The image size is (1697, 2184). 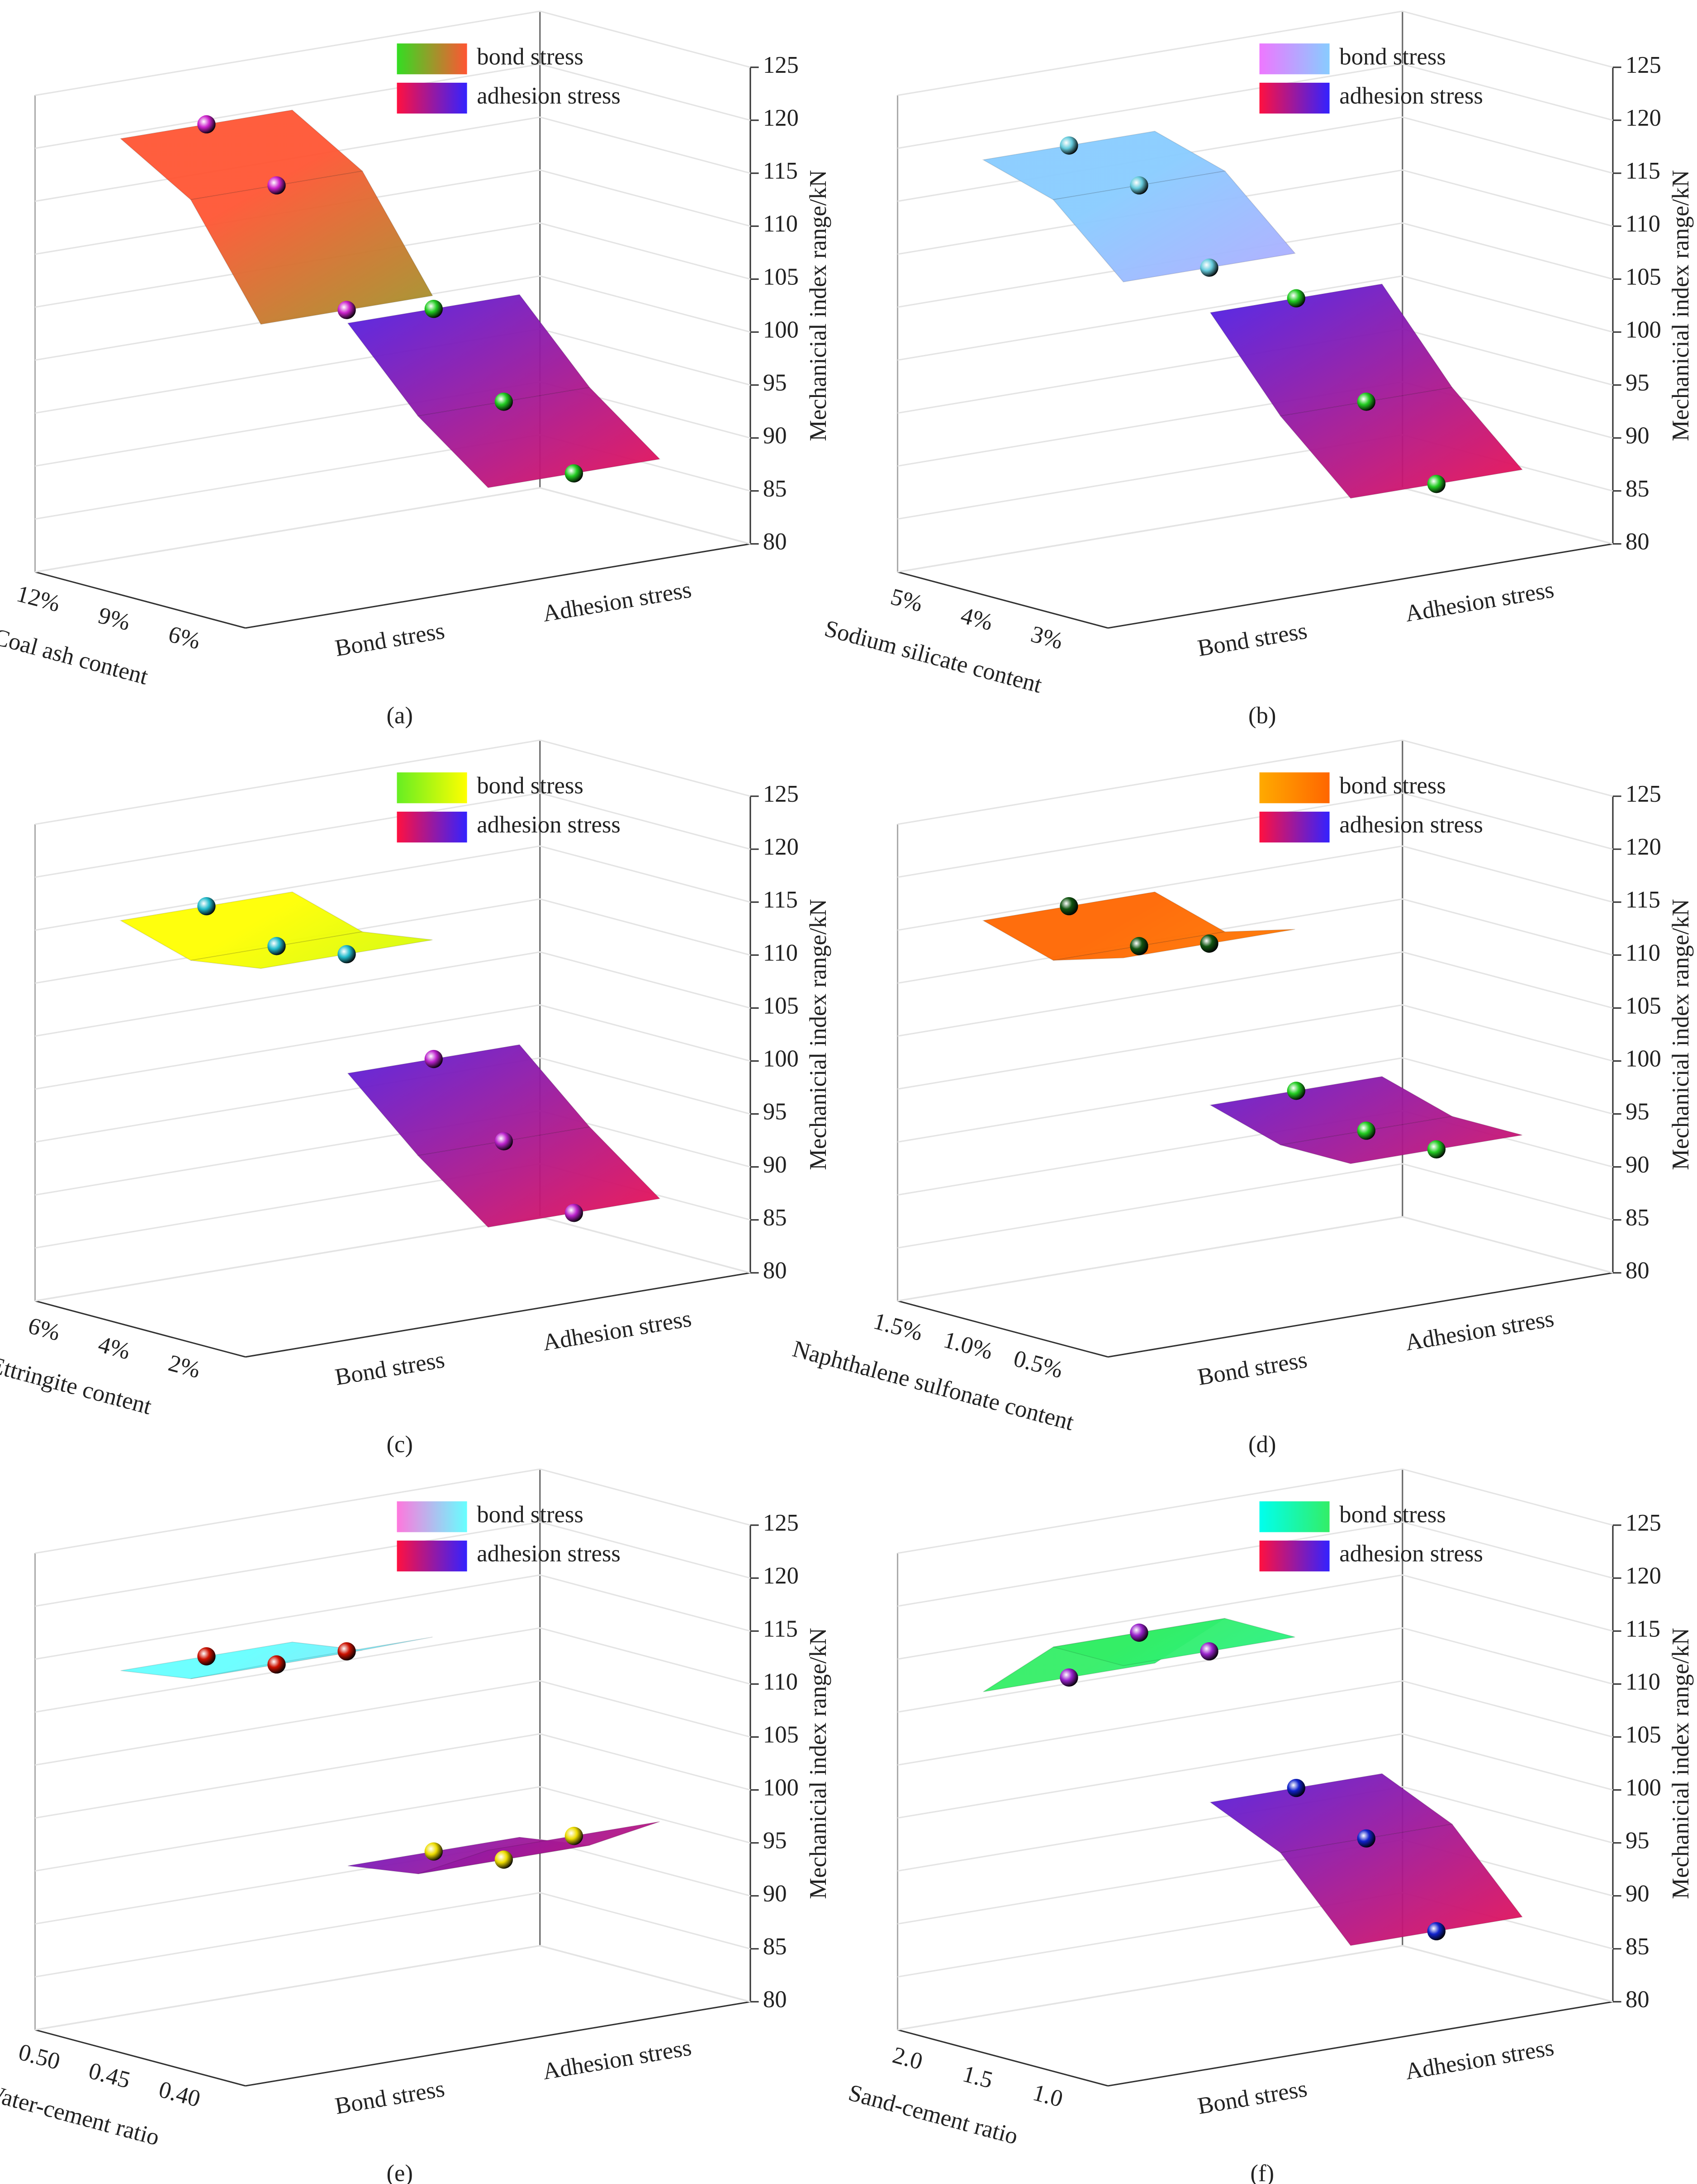 I want to click on z-tick-label: 85, so click(x=1638, y=489).